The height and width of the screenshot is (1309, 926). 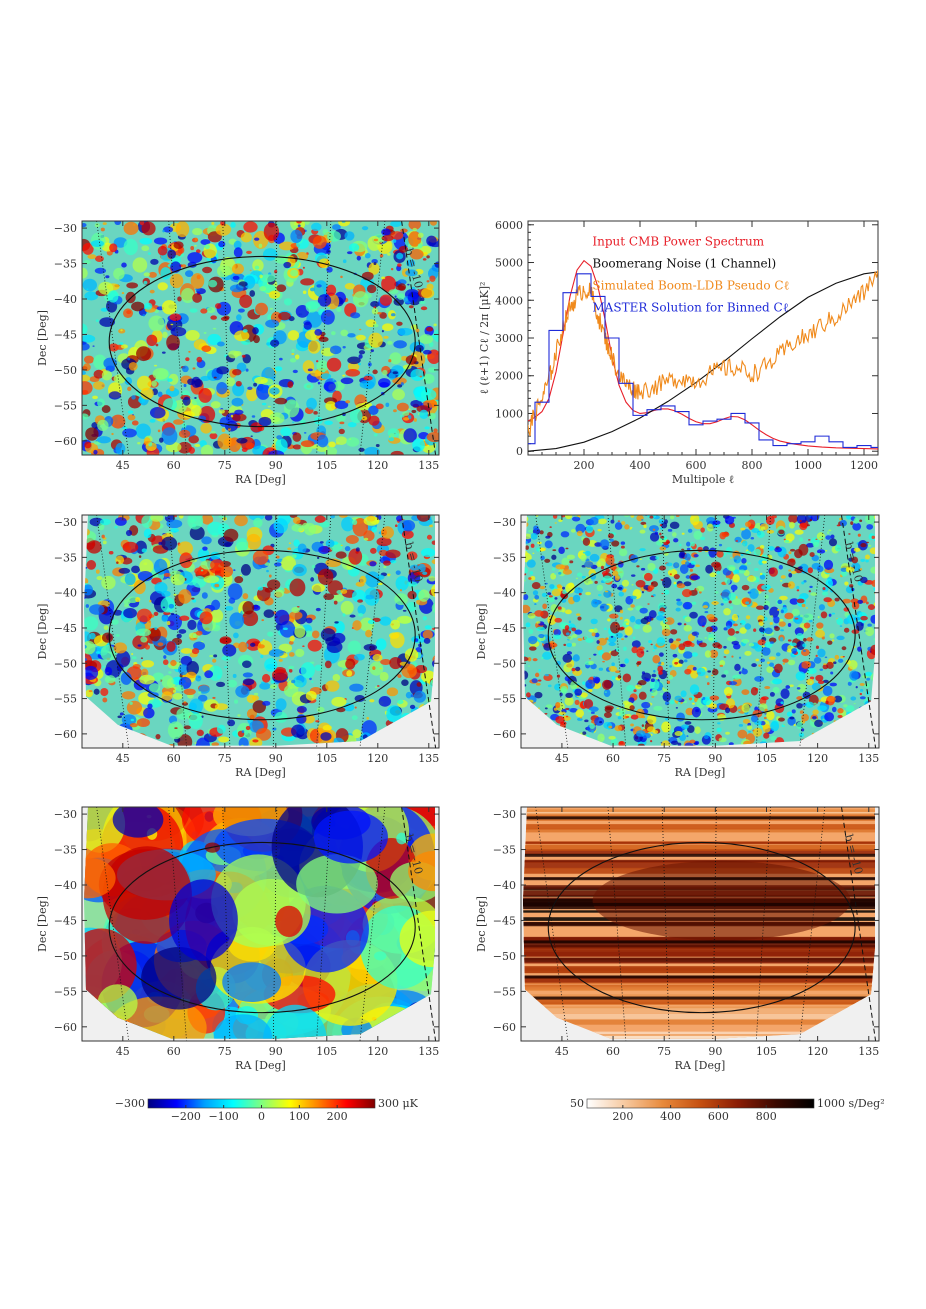 What do you see at coordinates (65, 441) in the screenshot?
I see `y-tick-label: −60` at bounding box center [65, 441].